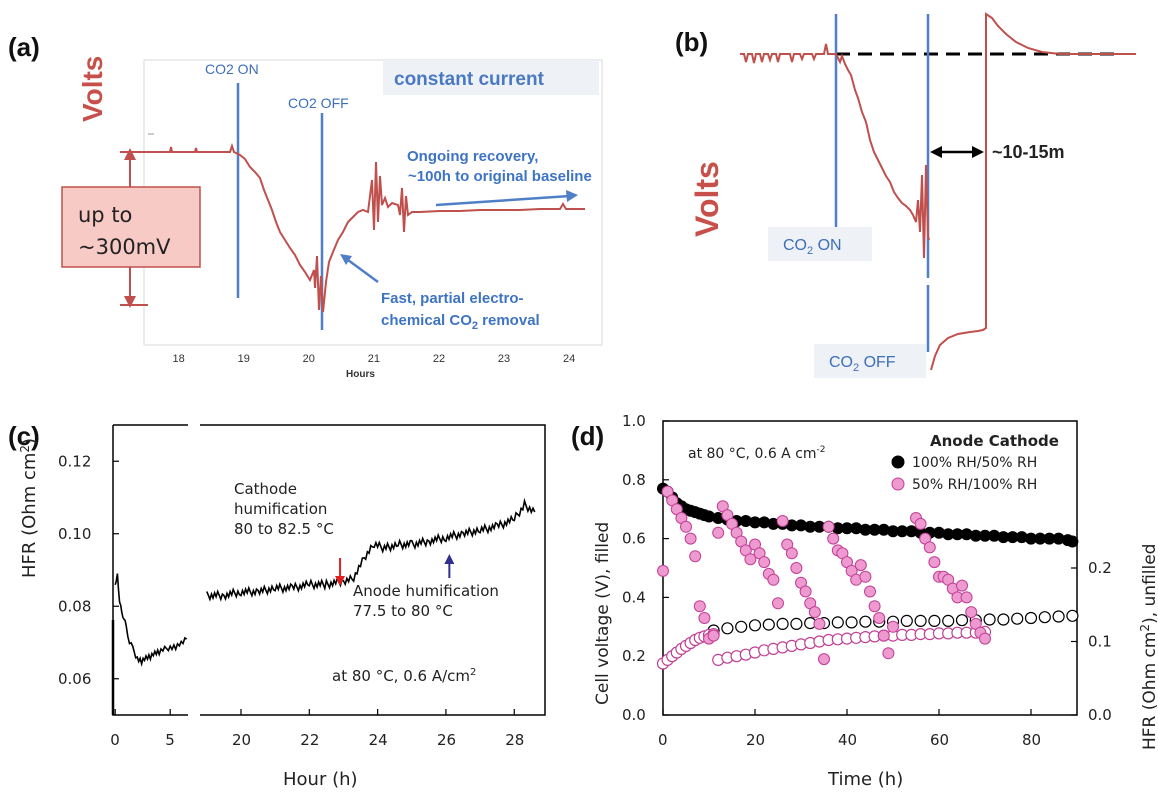 The height and width of the screenshot is (799, 1158). I want to click on d-x-tick-4: 80, so click(1031, 740).